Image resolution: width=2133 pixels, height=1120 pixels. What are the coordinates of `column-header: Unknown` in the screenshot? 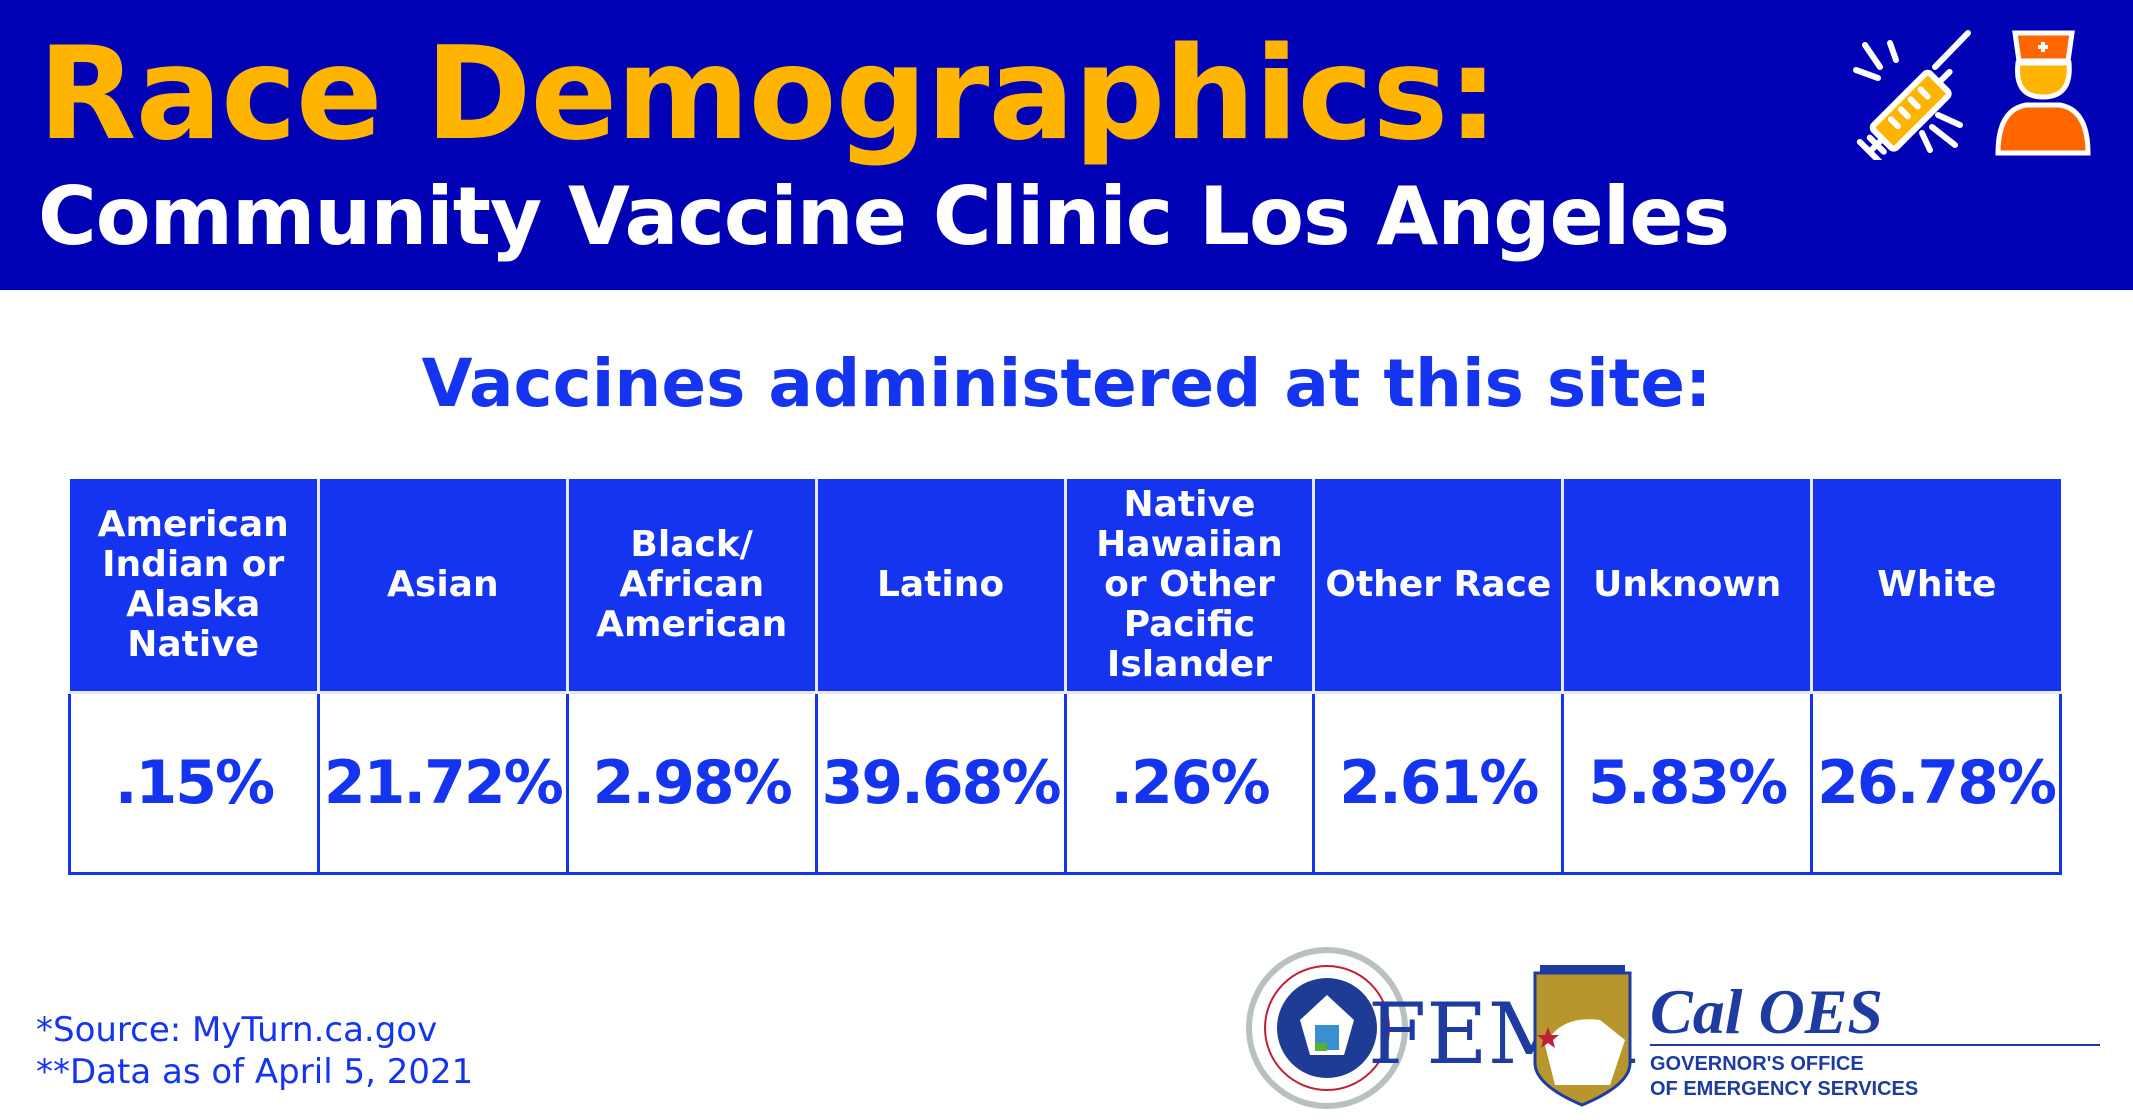 It's located at (1687, 586).